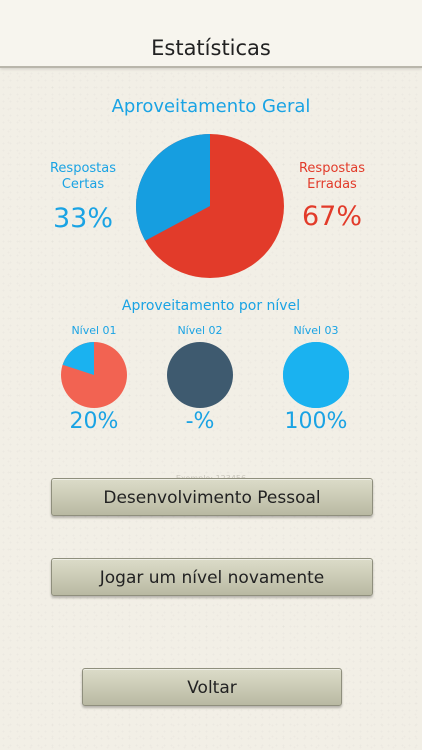 The height and width of the screenshot is (750, 422). I want to click on general-pie-chart, so click(209, 206).